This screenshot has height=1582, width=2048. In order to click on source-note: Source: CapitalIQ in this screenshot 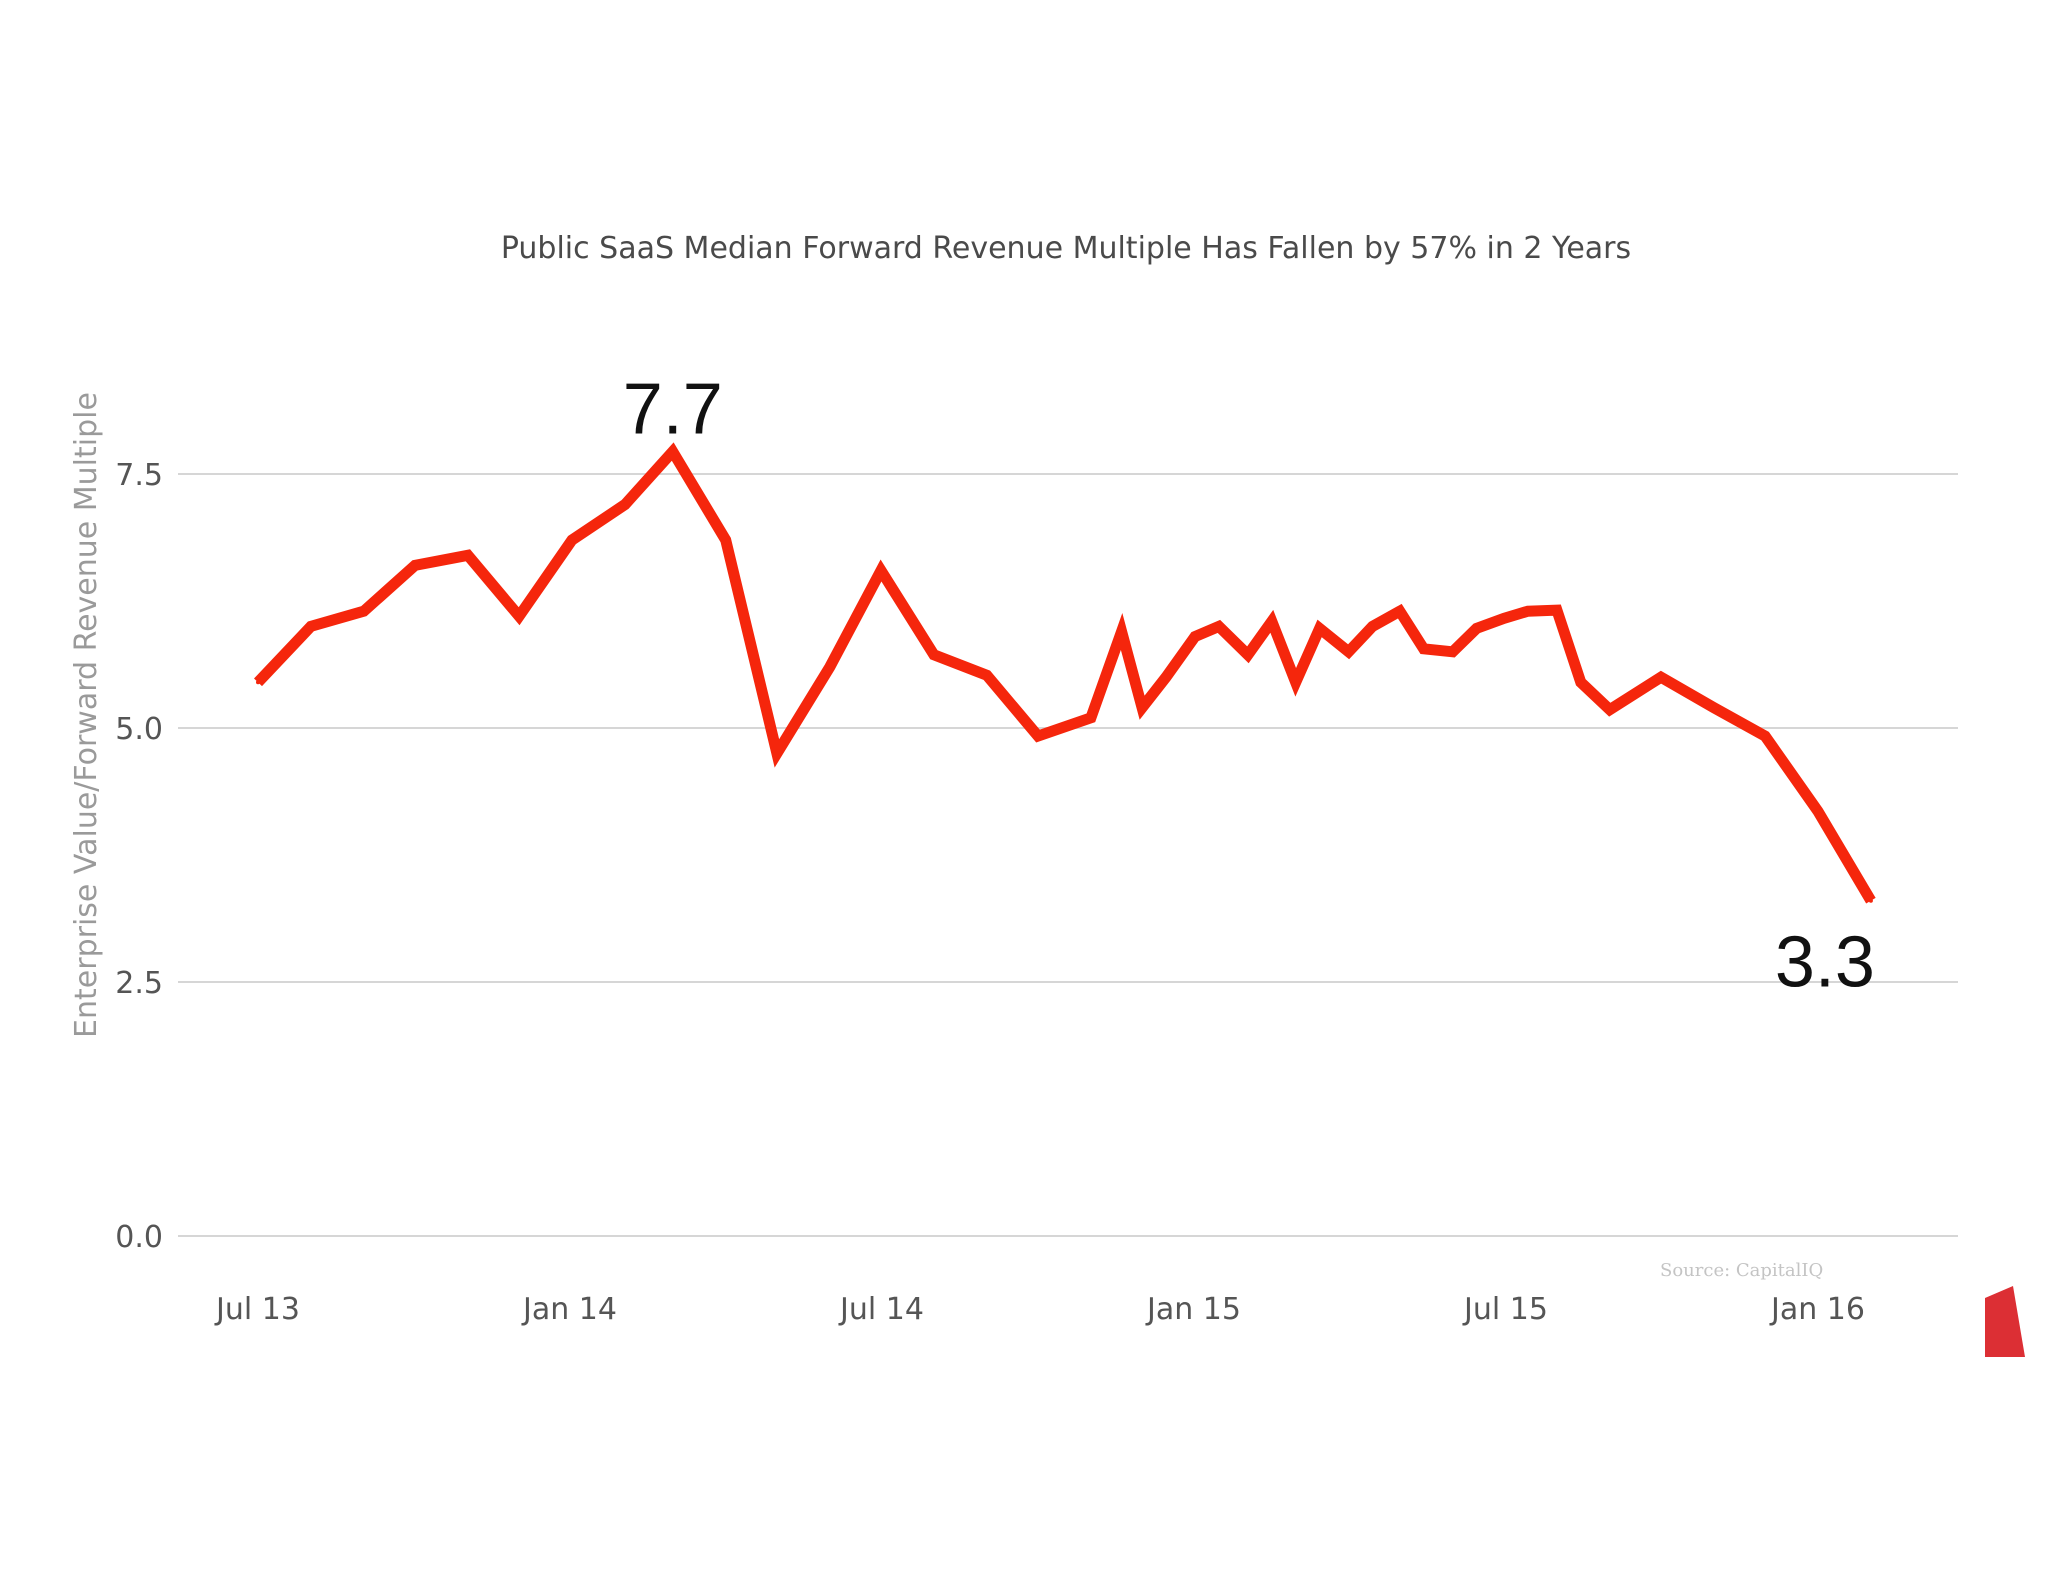, I will do `click(1741, 1270)`.